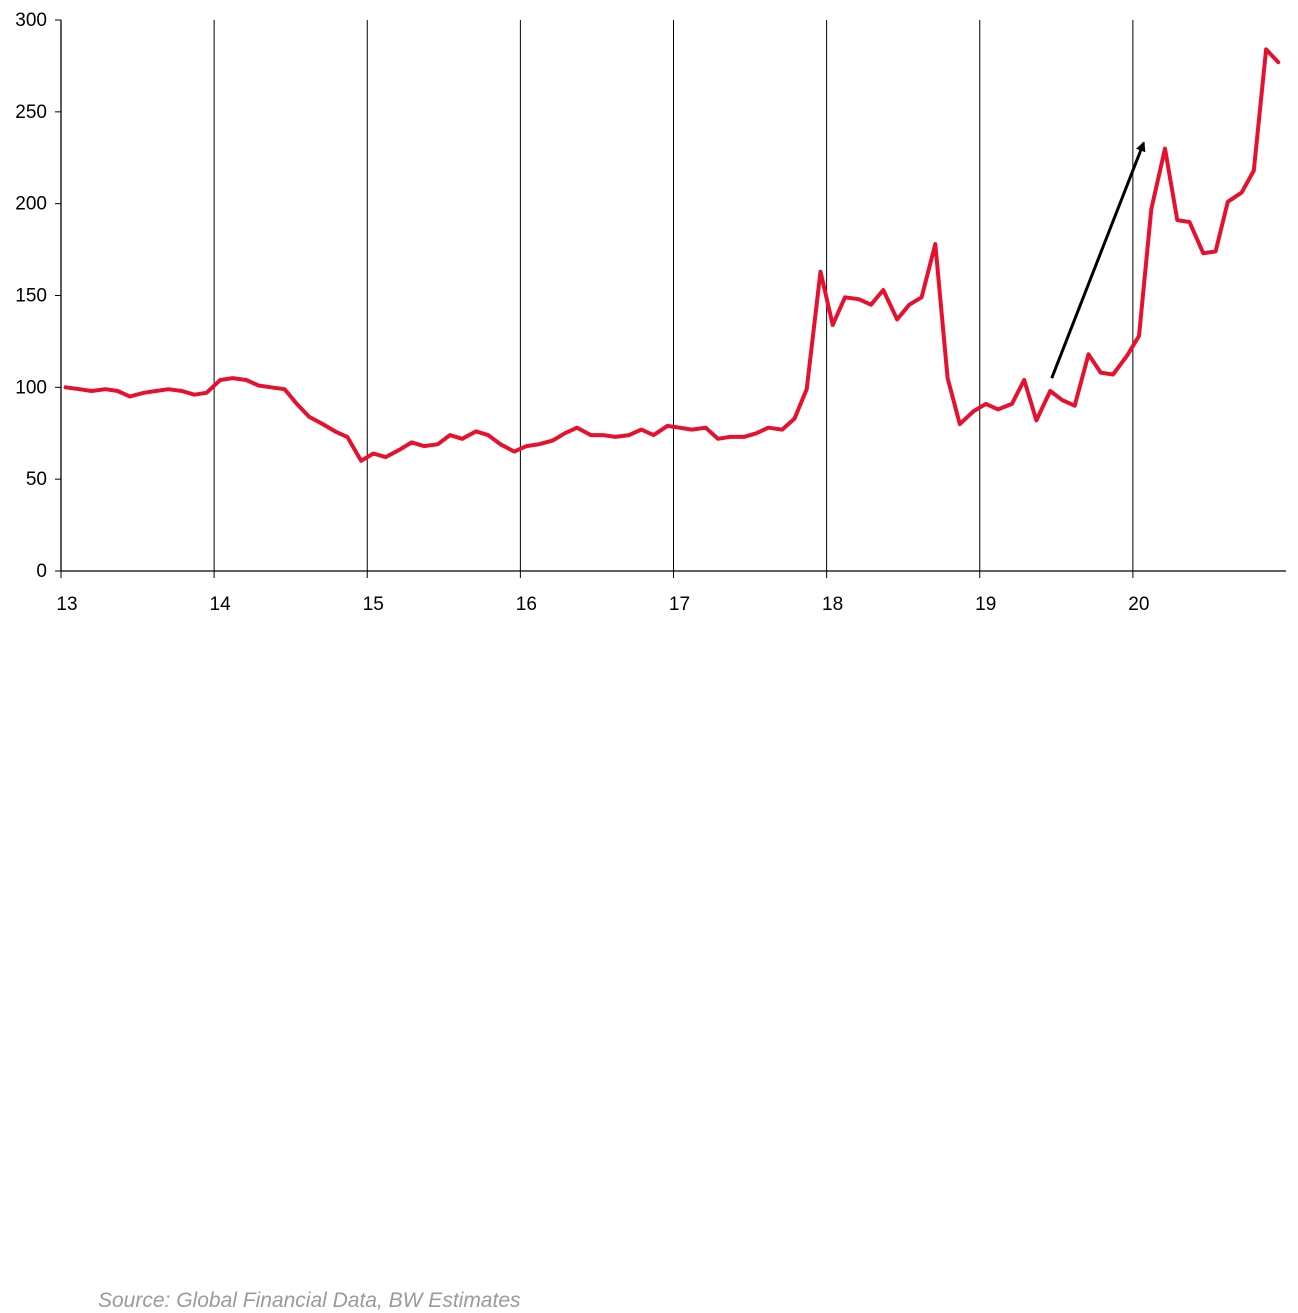 The width and height of the screenshot is (1298, 1313). Describe the element at coordinates (985, 604) in the screenshot. I see `x-tick-label-19: 19` at that location.